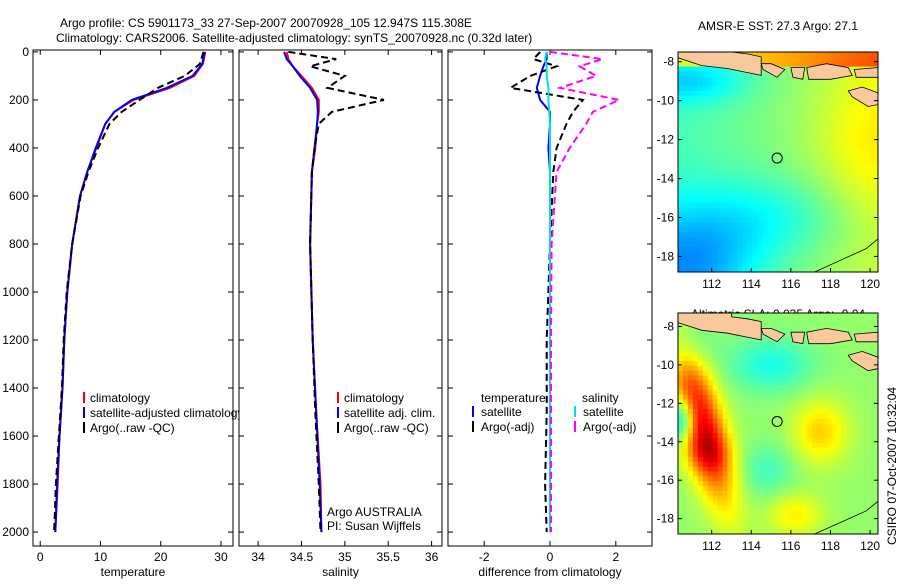 The width and height of the screenshot is (900, 585). Describe the element at coordinates (15, 292) in the screenshot. I see `y-tick-label: 1000` at that location.